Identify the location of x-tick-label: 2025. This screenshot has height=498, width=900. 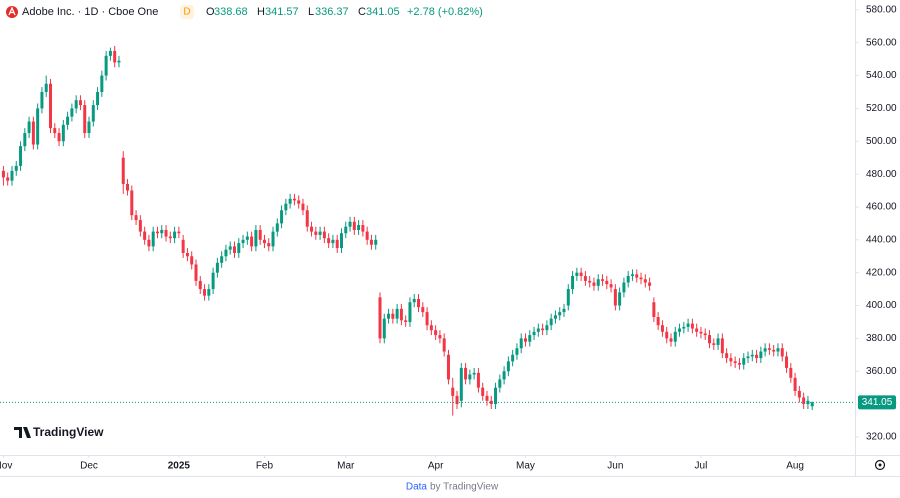
(179, 466).